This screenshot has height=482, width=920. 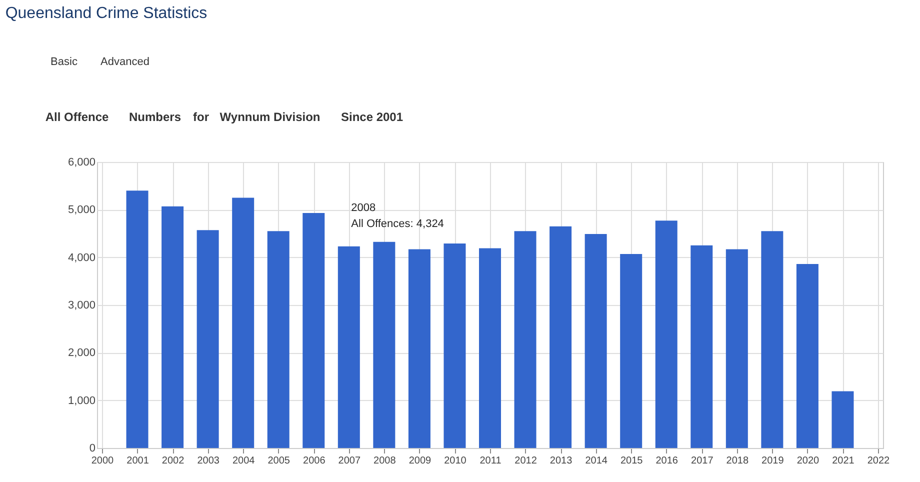 I want to click on x-tick-label: 2004, so click(x=244, y=461).